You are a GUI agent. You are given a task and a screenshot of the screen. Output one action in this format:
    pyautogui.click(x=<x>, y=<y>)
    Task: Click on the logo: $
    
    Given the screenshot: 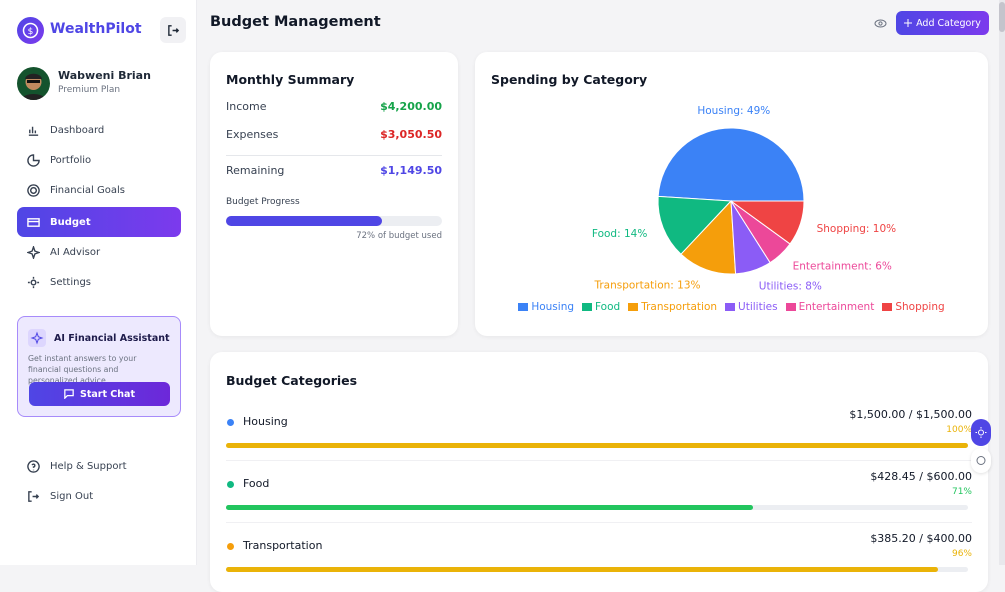 What is the action you would take?
    pyautogui.click(x=30, y=30)
    